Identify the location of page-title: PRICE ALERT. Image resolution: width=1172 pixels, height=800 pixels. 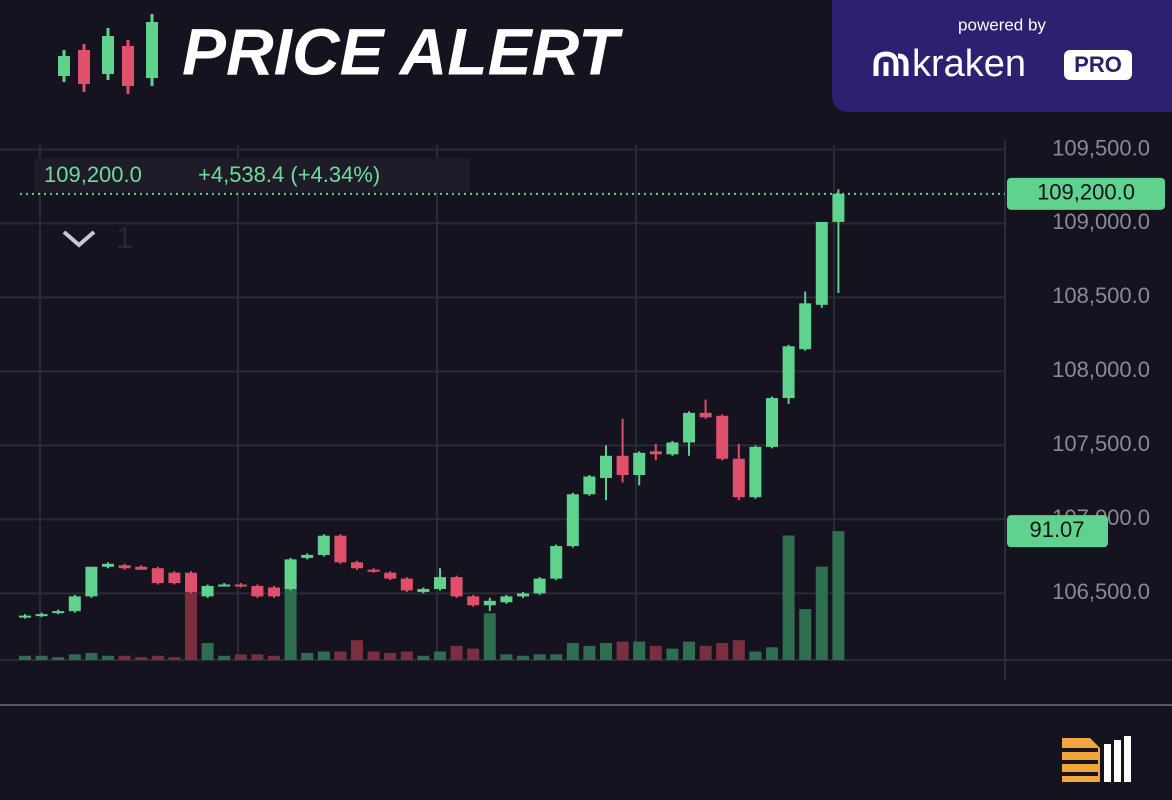
(402, 51).